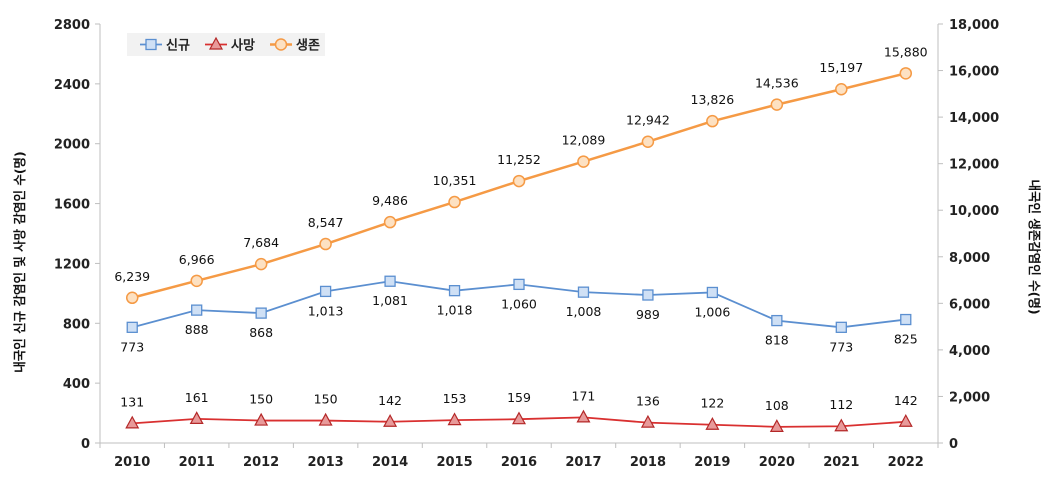  What do you see at coordinates (390, 300) in the screenshot?
I see `data-label-new: 1,081` at bounding box center [390, 300].